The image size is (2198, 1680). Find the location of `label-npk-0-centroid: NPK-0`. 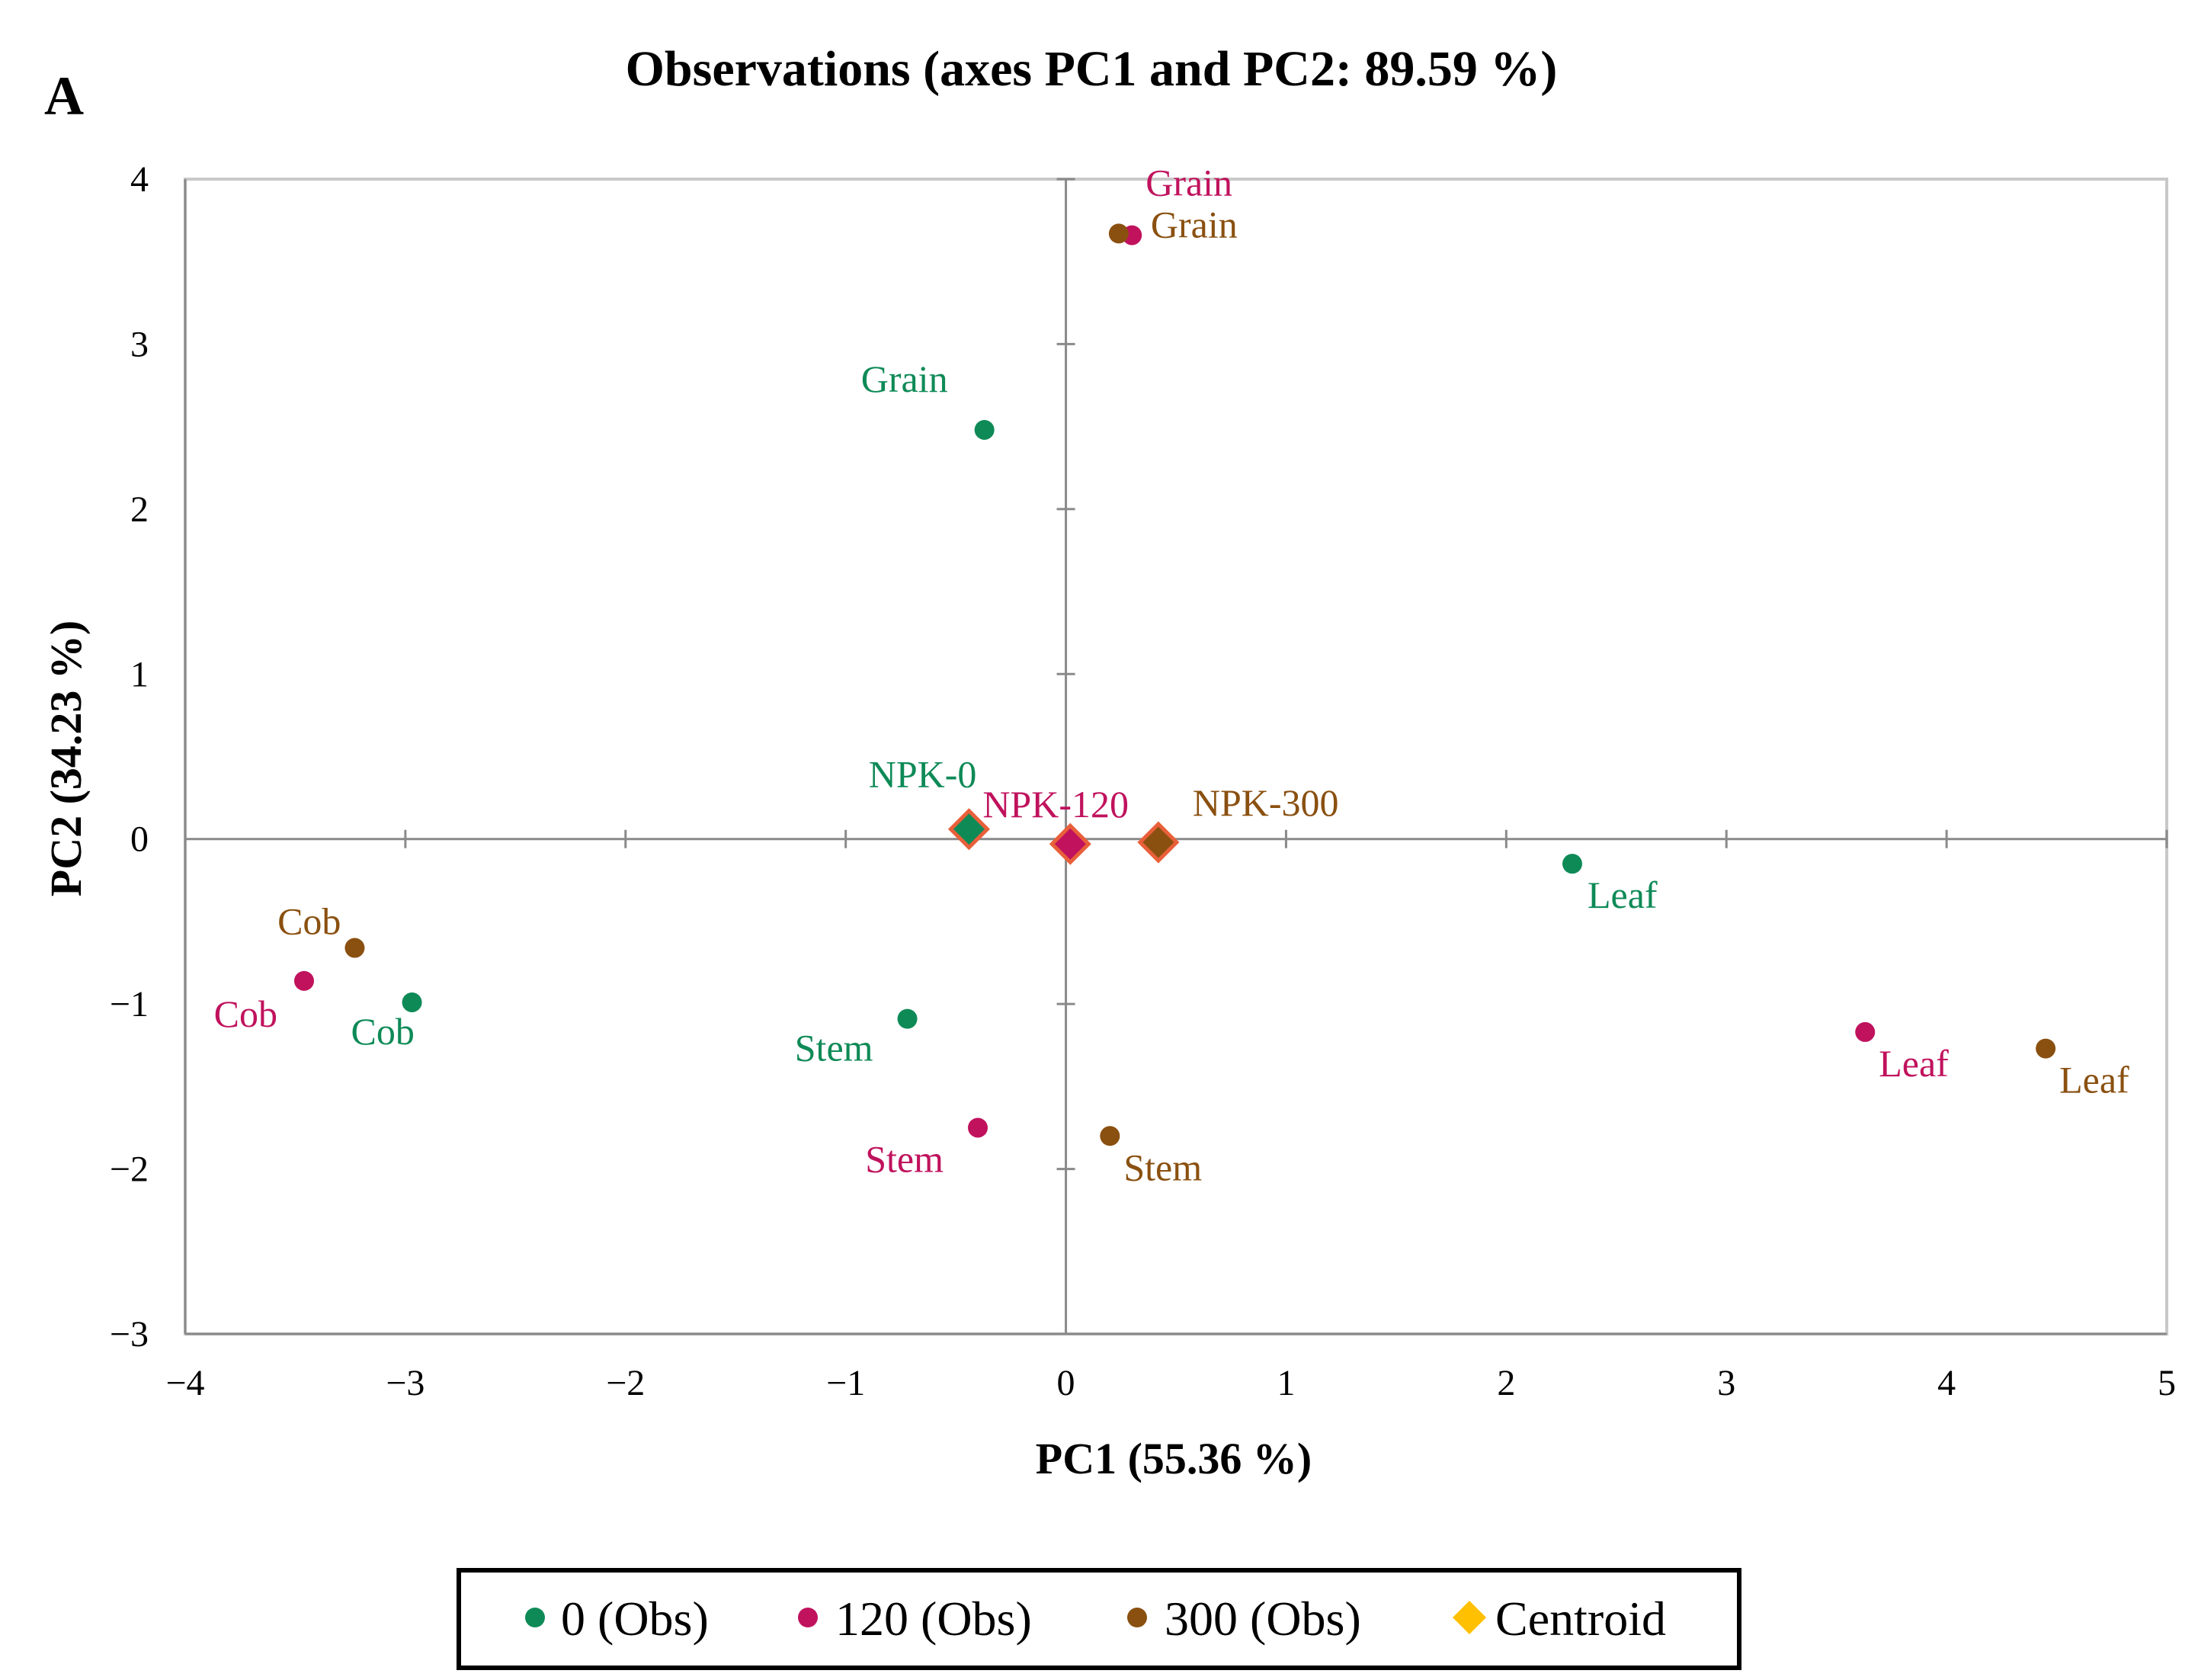

label-npk-0-centroid: NPK-0 is located at coordinates (923, 774).